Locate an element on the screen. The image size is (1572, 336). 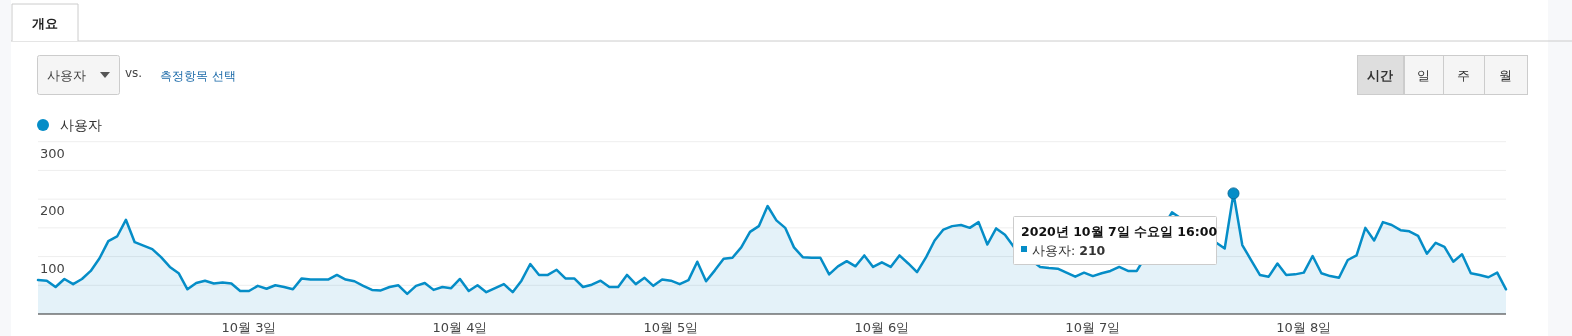
x-tick-label: 10월 6일 is located at coordinates (882, 327).